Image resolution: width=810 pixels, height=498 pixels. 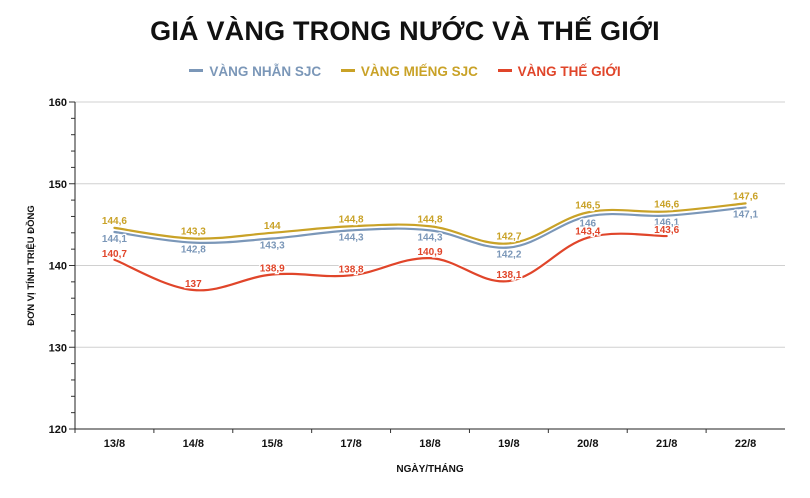 I want to click on series-line-the-gioi, so click(x=390, y=262).